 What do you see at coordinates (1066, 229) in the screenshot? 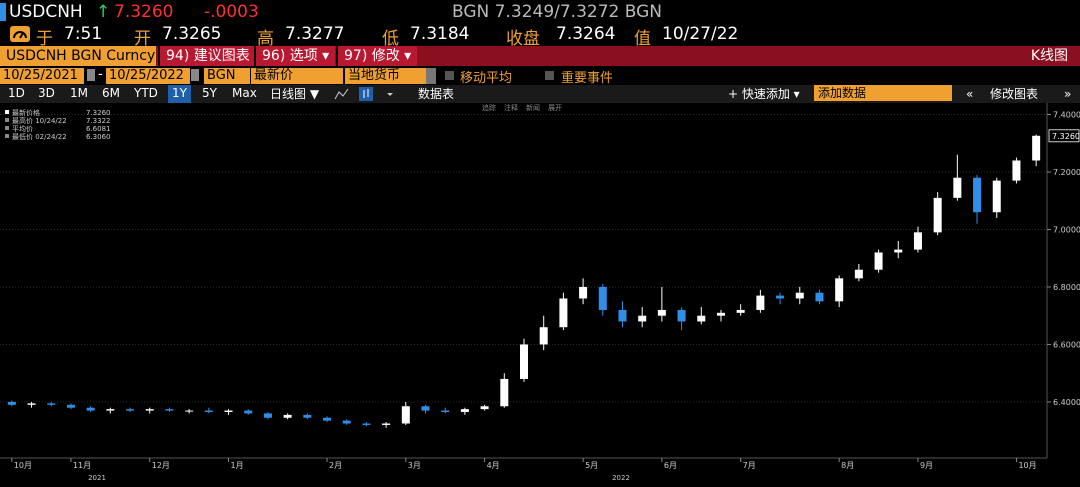
I see `y-tick-label: 7.0000` at bounding box center [1066, 229].